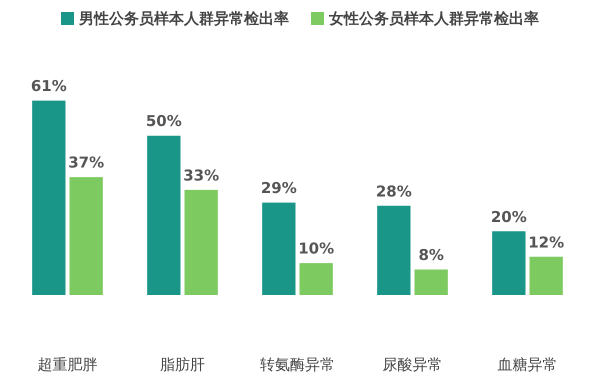  Describe the element at coordinates (86, 163) in the screenshot. I see `data-label: 37%` at that location.